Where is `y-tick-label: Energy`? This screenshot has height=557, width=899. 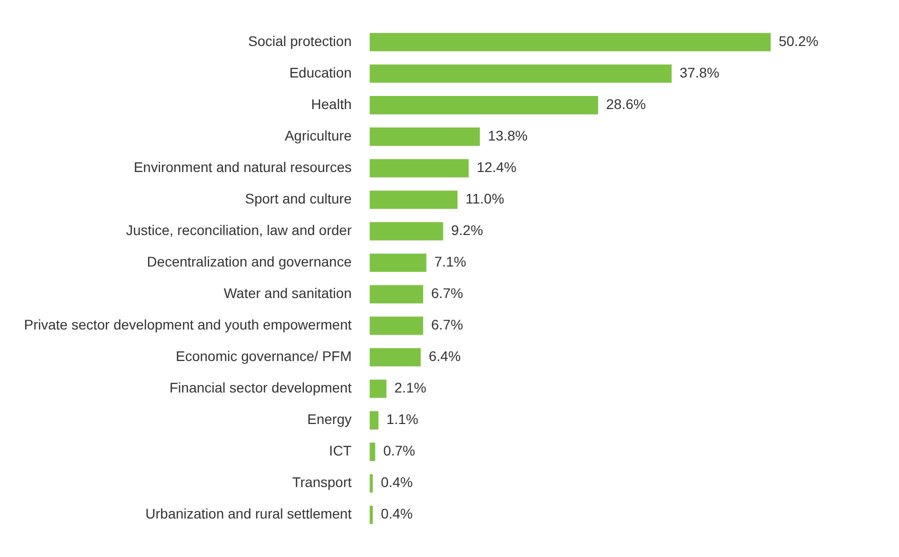
y-tick-label: Energy is located at coordinates (329, 419).